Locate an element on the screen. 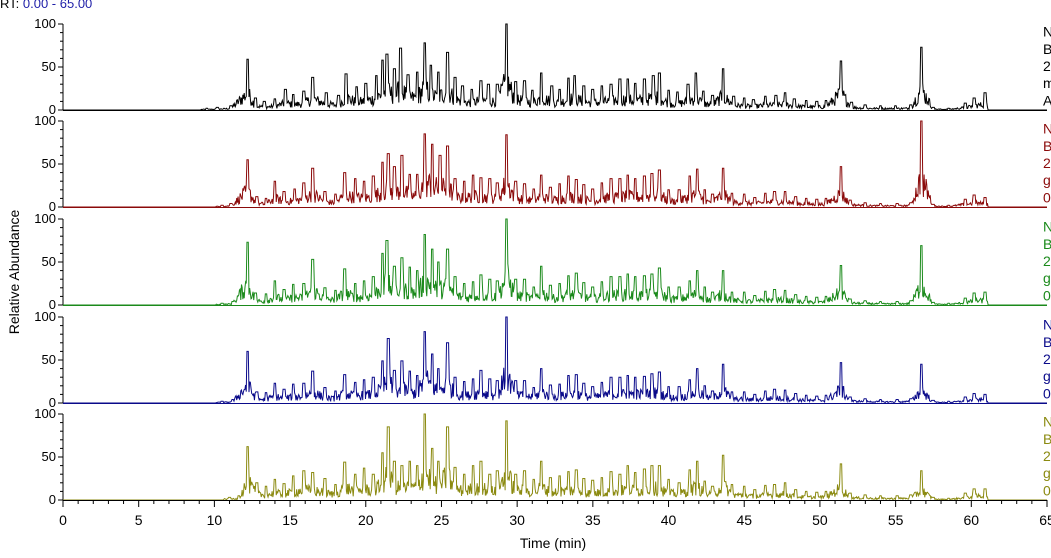 This screenshot has width=1051, height=558. trace-side-label: m is located at coordinates (1047, 83).